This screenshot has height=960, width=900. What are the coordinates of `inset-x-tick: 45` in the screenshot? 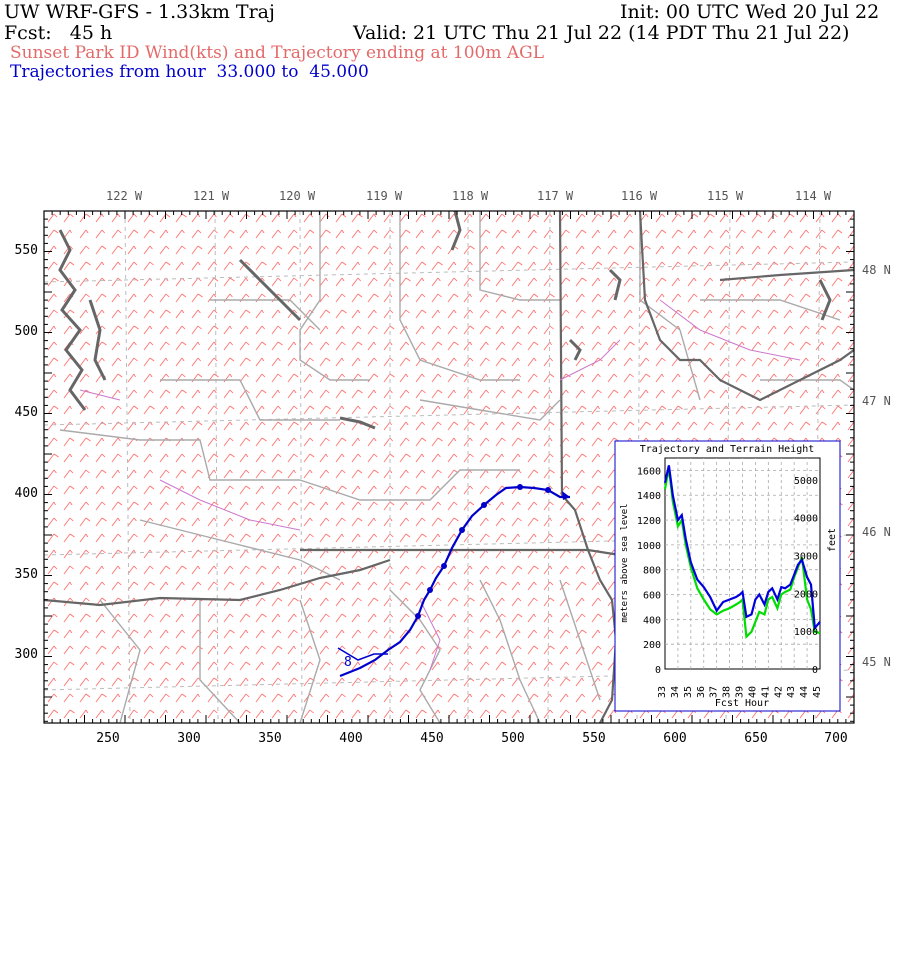 It's located at (817, 692).